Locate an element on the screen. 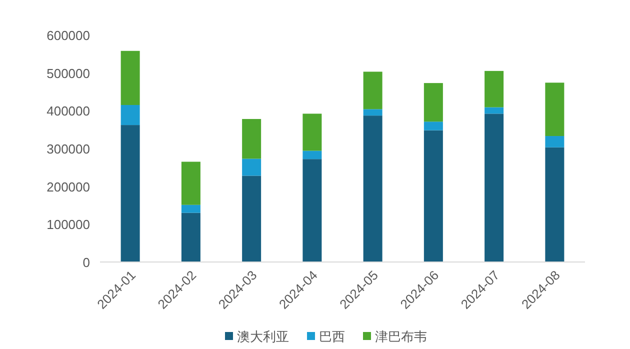 This screenshot has height=349, width=630. legend-label: 澳大利亚 is located at coordinates (263, 336).